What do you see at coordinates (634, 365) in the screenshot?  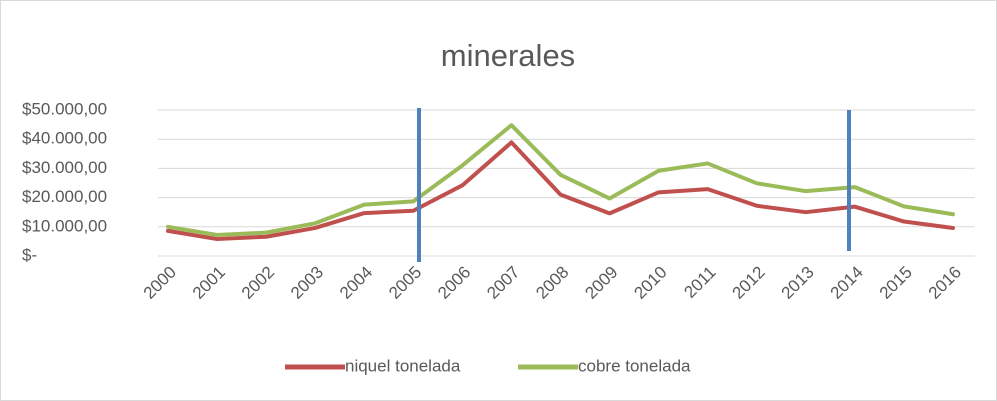 I see `legend-label: cobre tonelada` at bounding box center [634, 365].